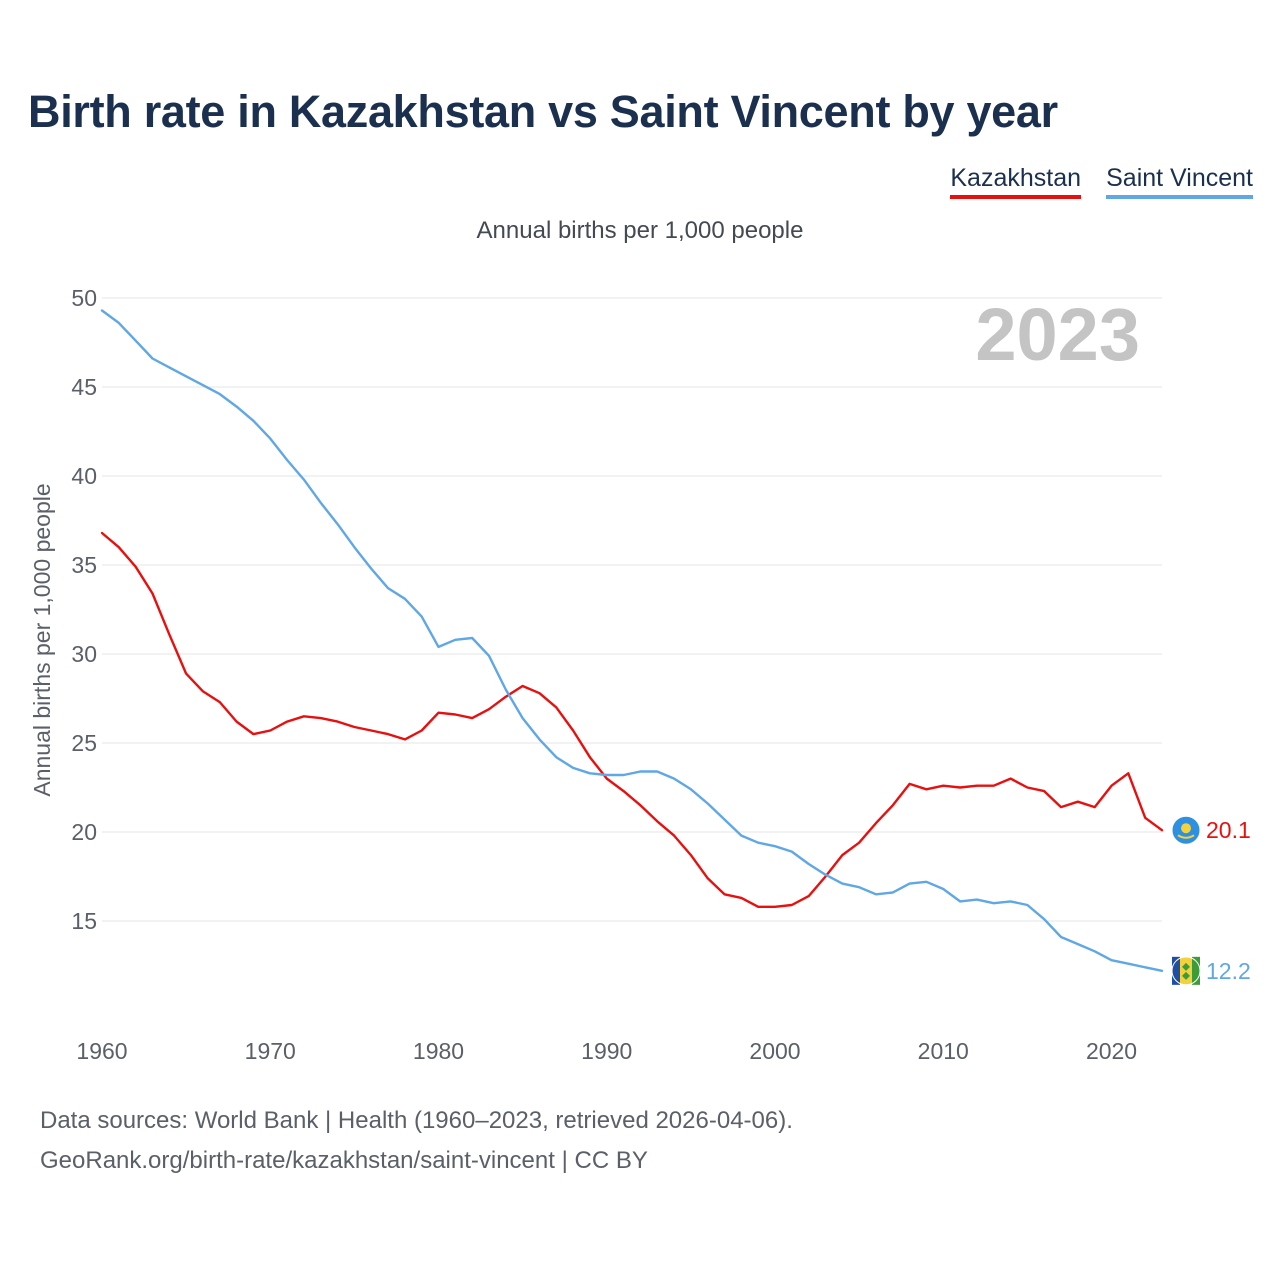 The image size is (1280, 1280). Describe the element at coordinates (84, 609) in the screenshot. I see `y-axis-ticks: 15 20 25 30 35 40 45 50` at that location.